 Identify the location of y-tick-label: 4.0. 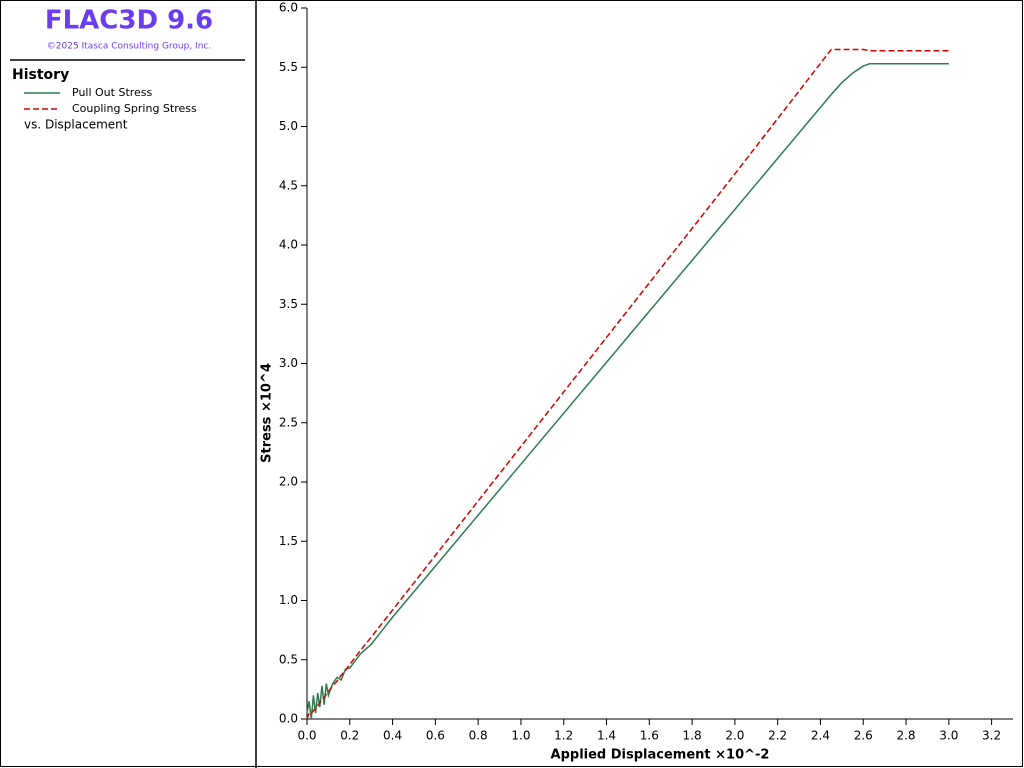
(288, 245).